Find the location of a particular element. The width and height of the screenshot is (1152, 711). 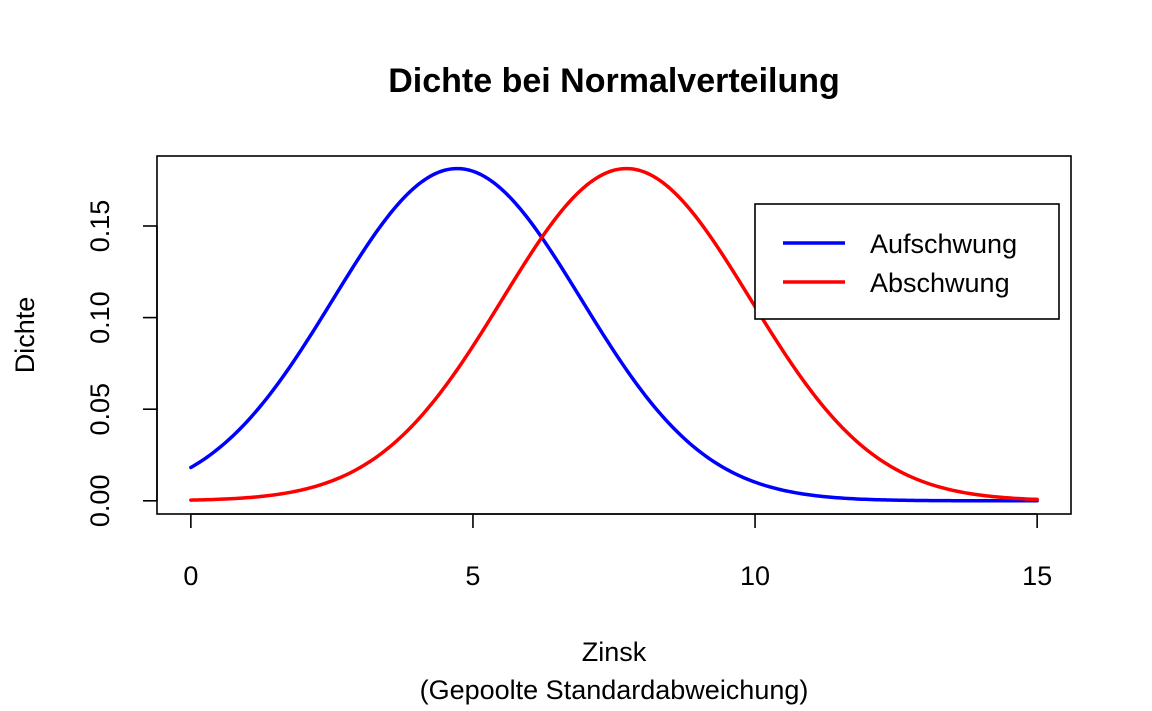

legend-label-aufschwung: Aufschwung is located at coordinates (943, 244).